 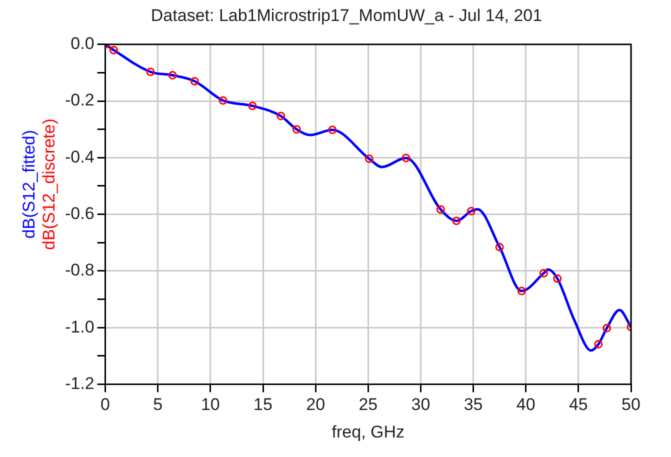 I want to click on x-tick-label: 5, so click(x=158, y=404).